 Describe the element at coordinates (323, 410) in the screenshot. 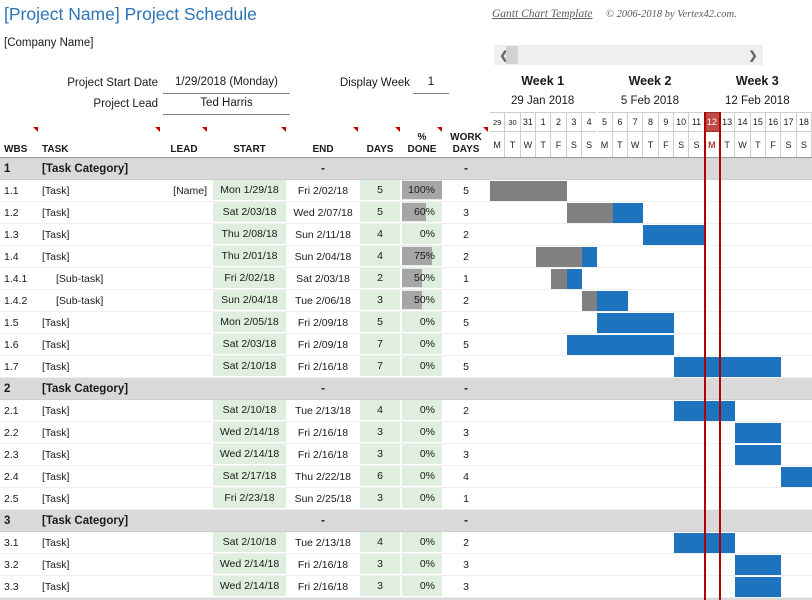

I see `cell-end: Tue 2/13/18` at that location.